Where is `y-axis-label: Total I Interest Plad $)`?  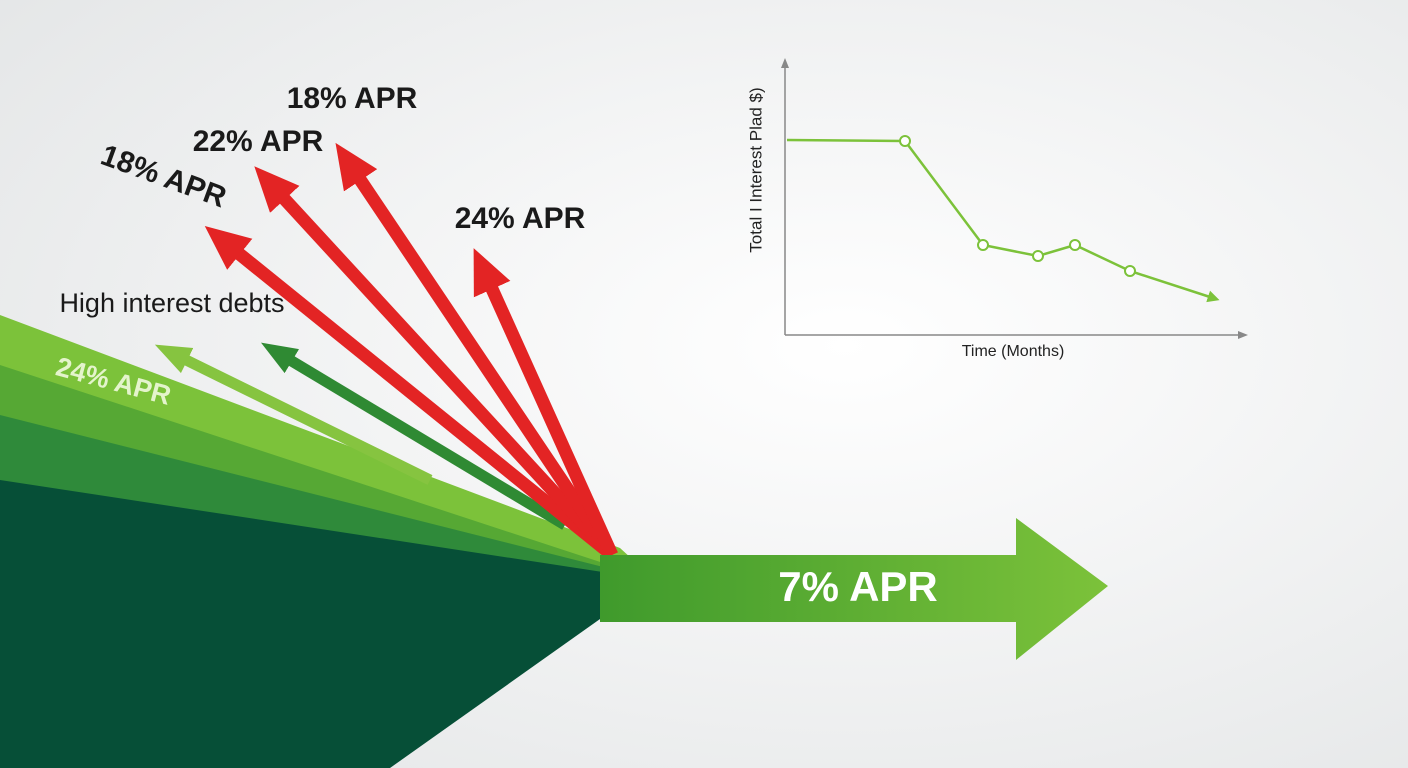 y-axis-label: Total I Interest Plad $) is located at coordinates (755, 169).